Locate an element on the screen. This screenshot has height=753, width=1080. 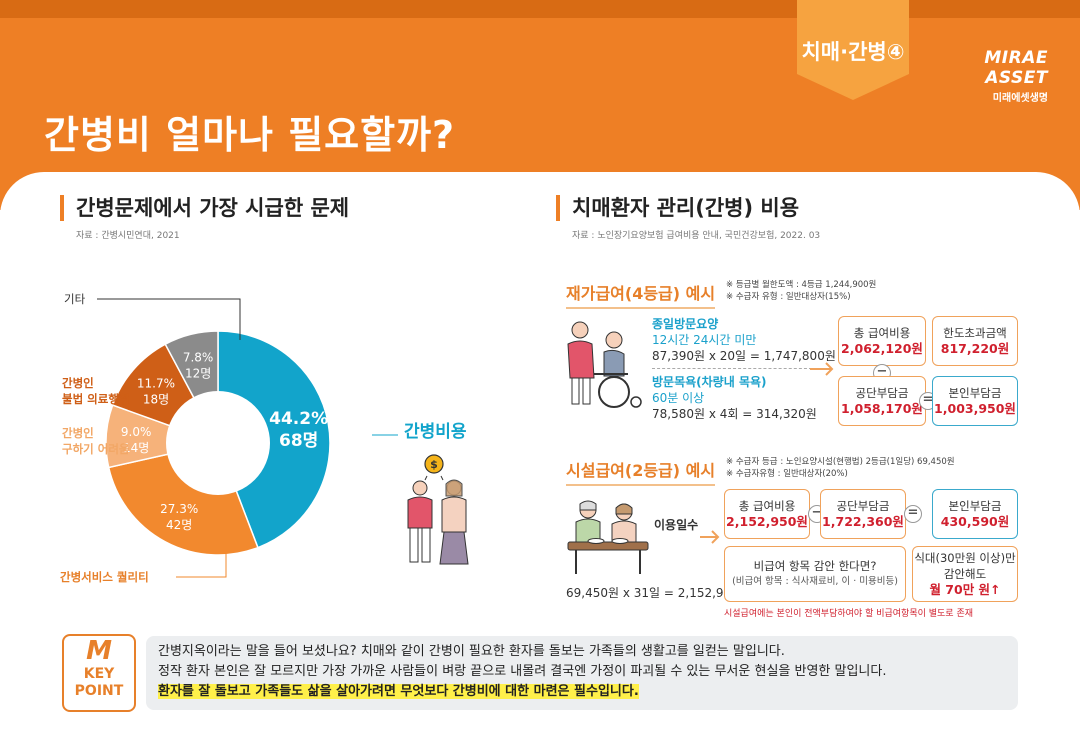
meal-amount: 월 70만 원↑ is located at coordinates (965, 589).